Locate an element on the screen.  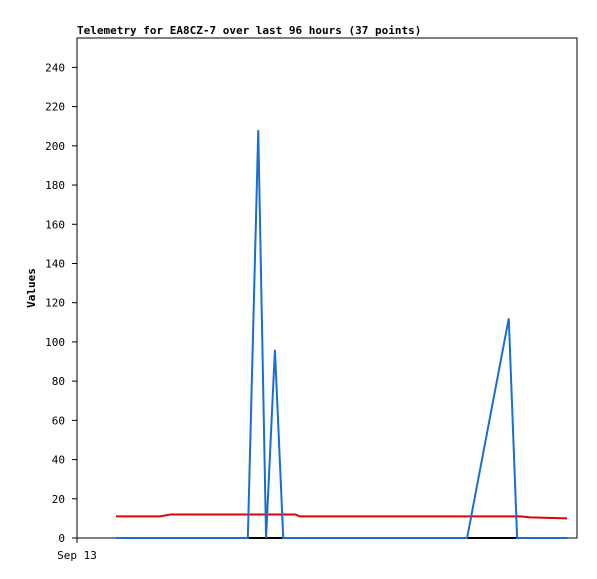
y-tick-label: 160 is located at coordinates (55, 224).